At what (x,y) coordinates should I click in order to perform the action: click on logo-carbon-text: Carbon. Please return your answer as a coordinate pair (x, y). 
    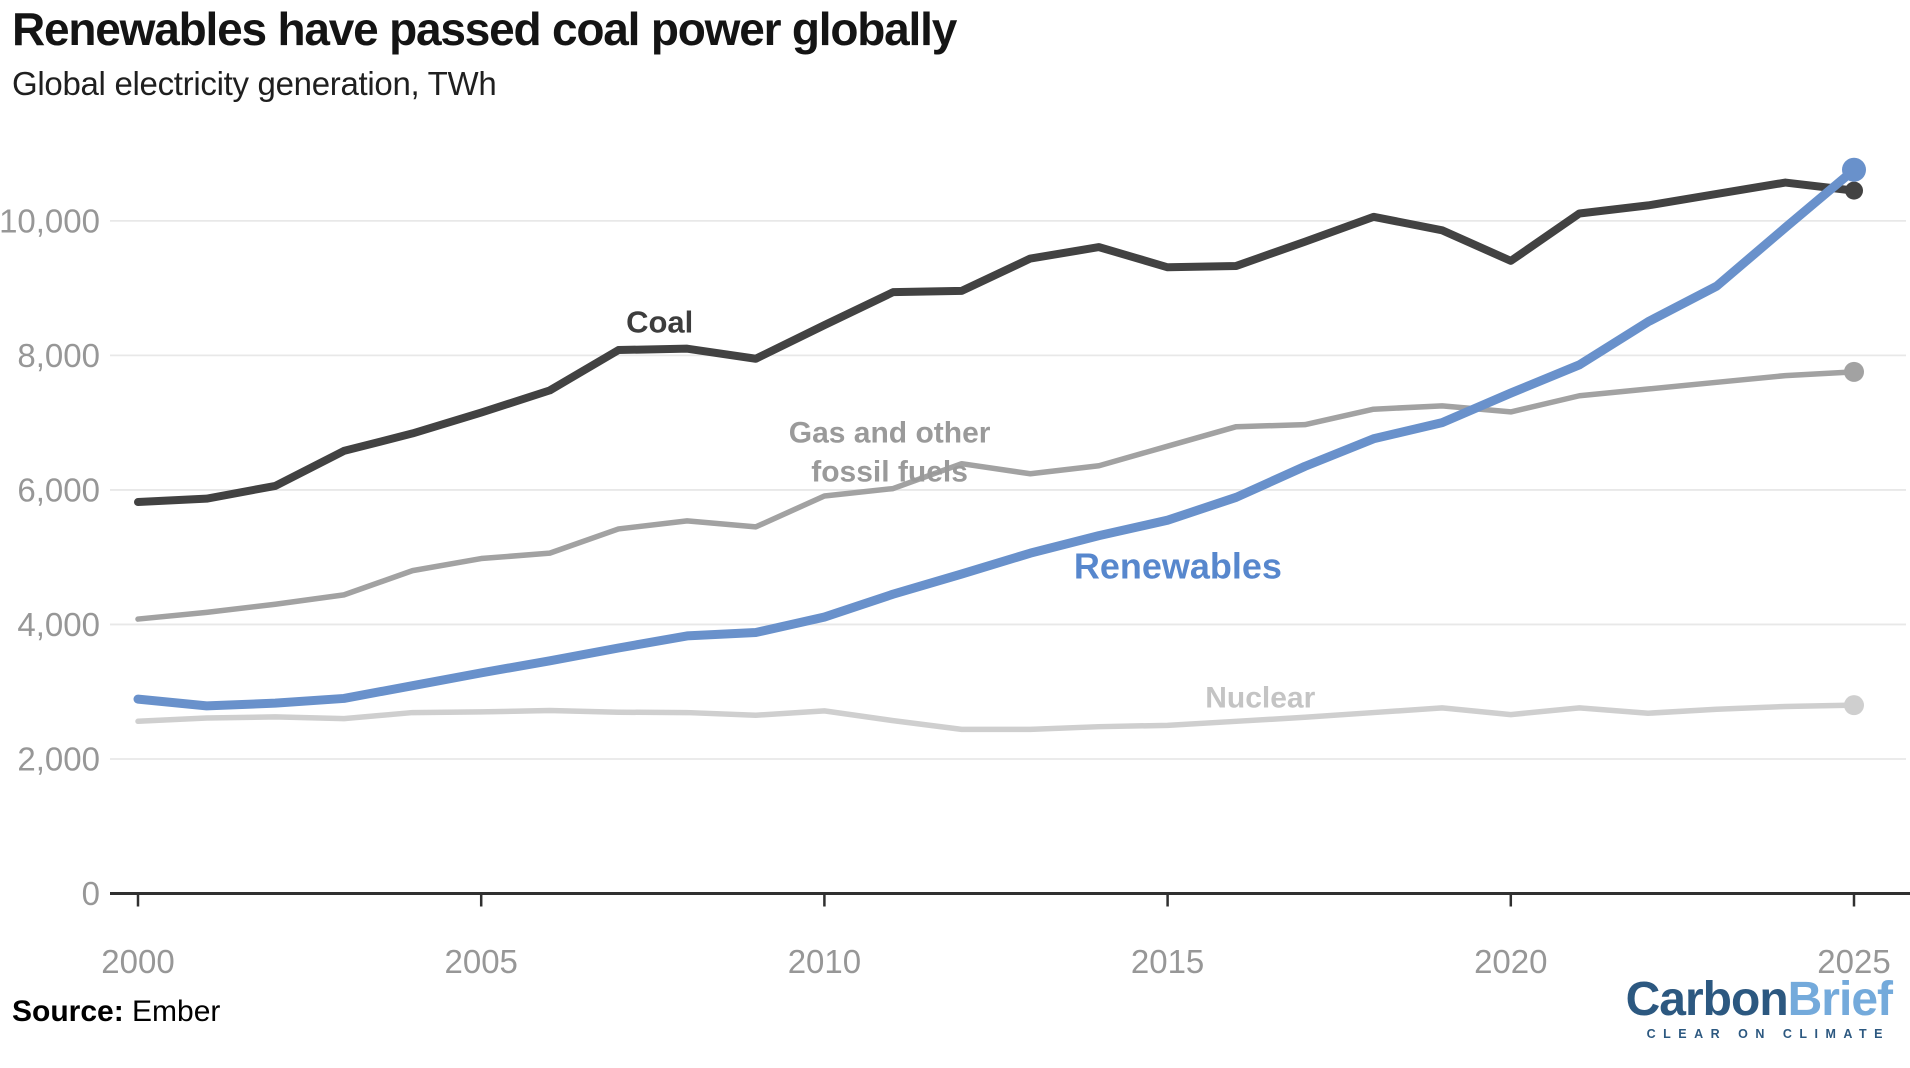
    Looking at the image, I should click on (1707, 999).